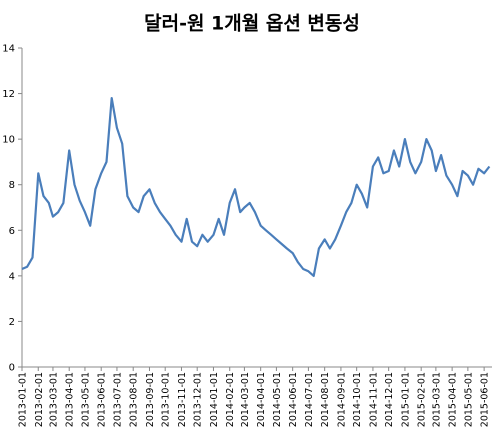 This screenshot has height=429, width=500. Describe the element at coordinates (325, 399) in the screenshot. I see `x-tick-label: 2014-08-01` at that location.